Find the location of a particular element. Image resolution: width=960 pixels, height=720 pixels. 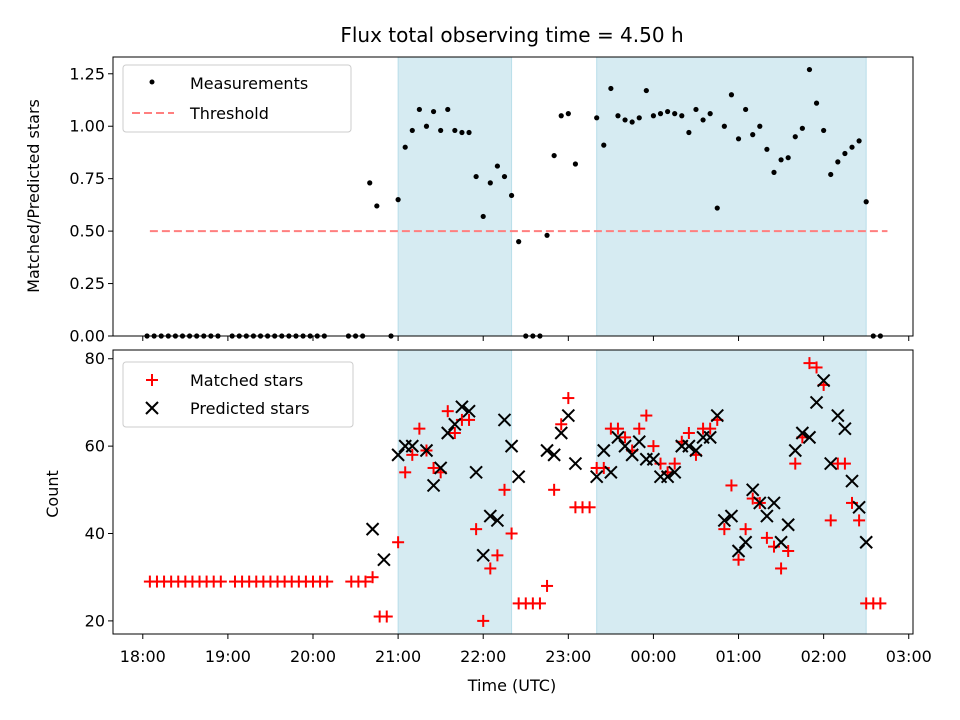

bottom-y-tick-label: 80 is located at coordinates (95, 358).